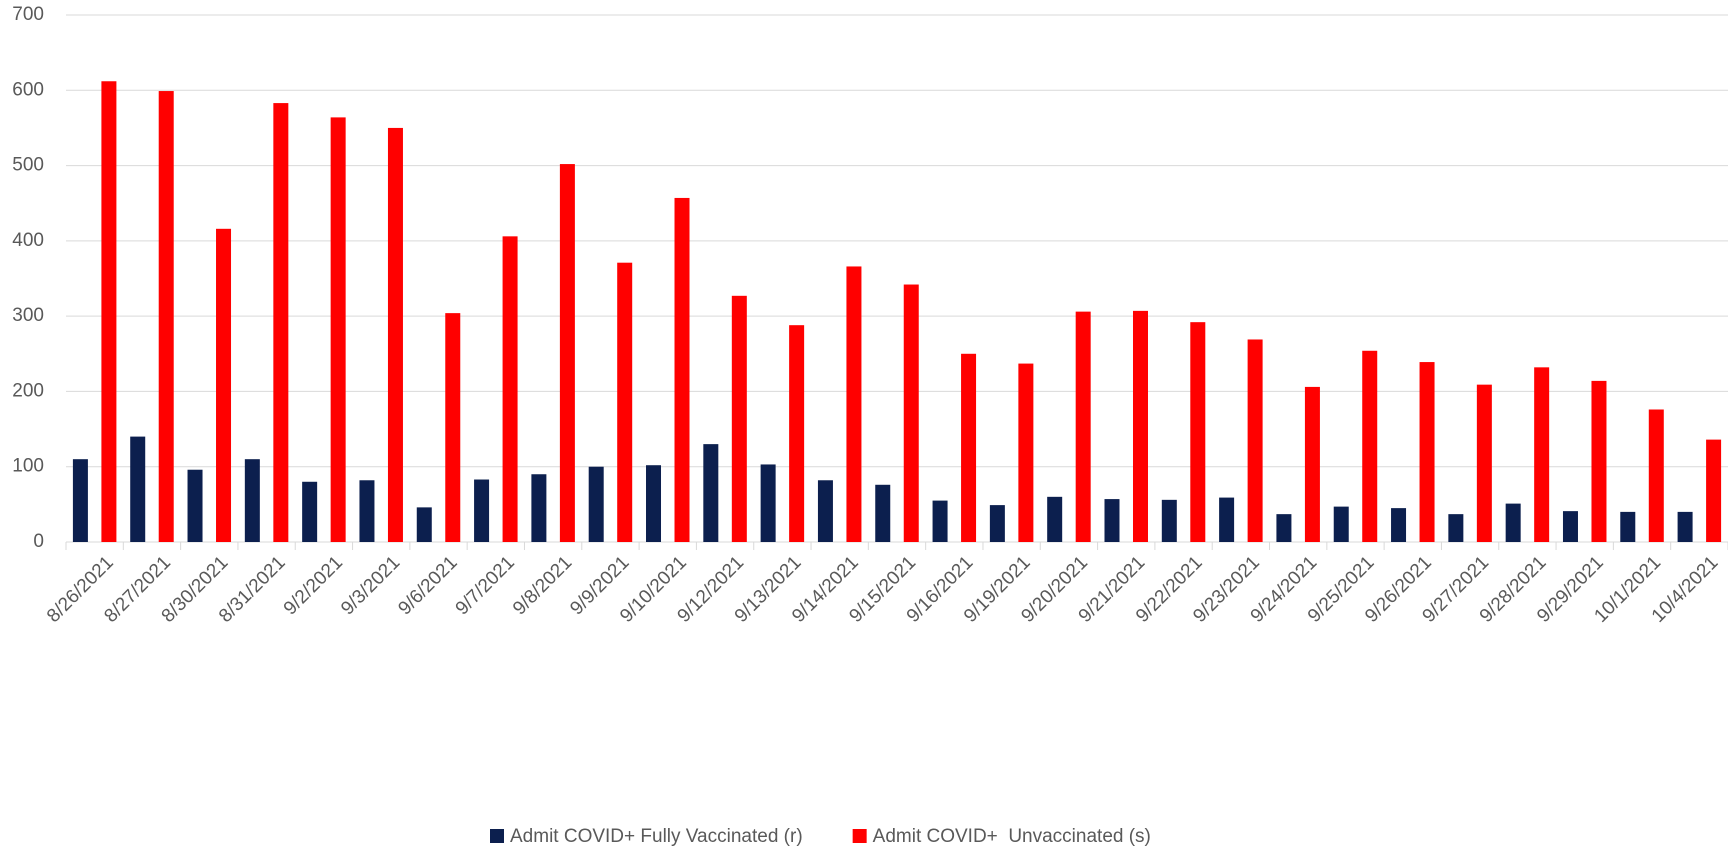  I want to click on x-tick-label: 9/3/2021, so click(370, 585).